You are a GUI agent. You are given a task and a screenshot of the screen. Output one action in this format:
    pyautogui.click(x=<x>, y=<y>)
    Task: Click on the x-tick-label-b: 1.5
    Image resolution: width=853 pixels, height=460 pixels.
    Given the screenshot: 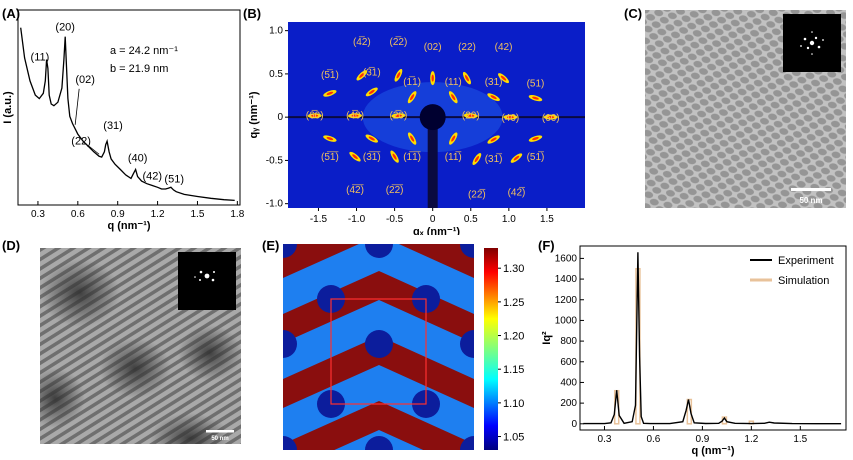 What is the action you would take?
    pyautogui.click(x=547, y=219)
    